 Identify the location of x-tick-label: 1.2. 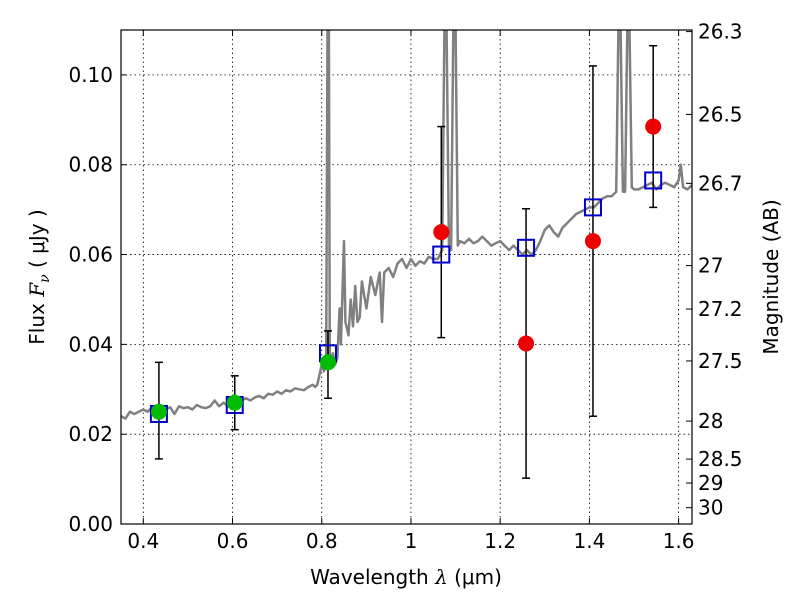
(500, 541).